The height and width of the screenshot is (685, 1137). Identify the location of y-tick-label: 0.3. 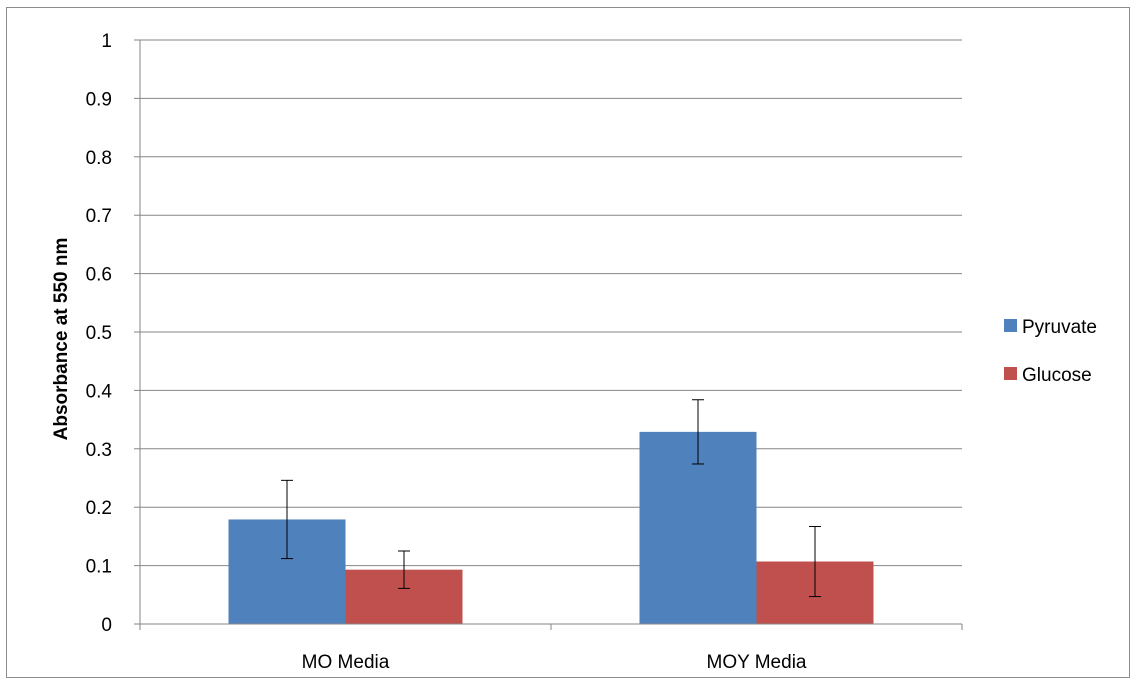
(99, 450).